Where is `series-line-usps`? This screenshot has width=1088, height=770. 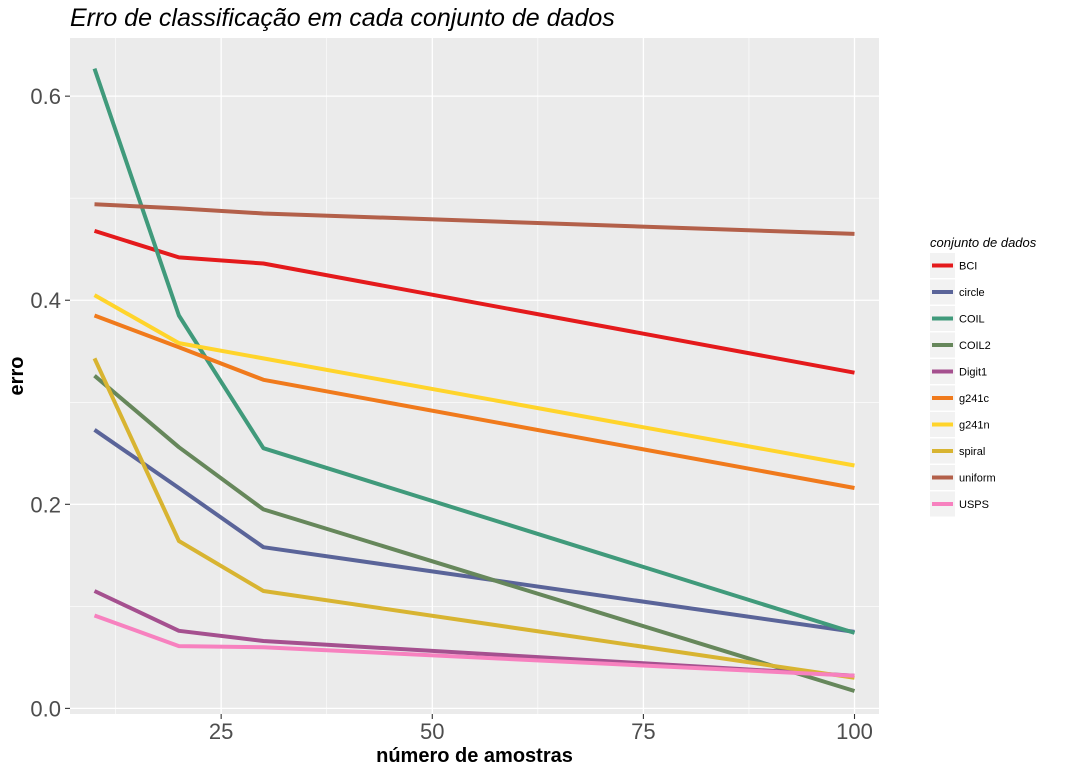 series-line-usps is located at coordinates (474, 645).